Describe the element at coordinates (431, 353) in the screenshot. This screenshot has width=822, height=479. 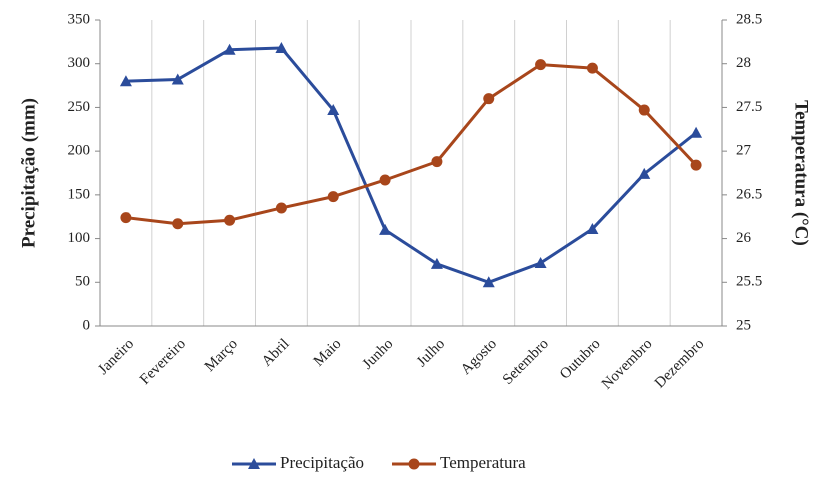
I see `x-tick-label: Julho` at that location.